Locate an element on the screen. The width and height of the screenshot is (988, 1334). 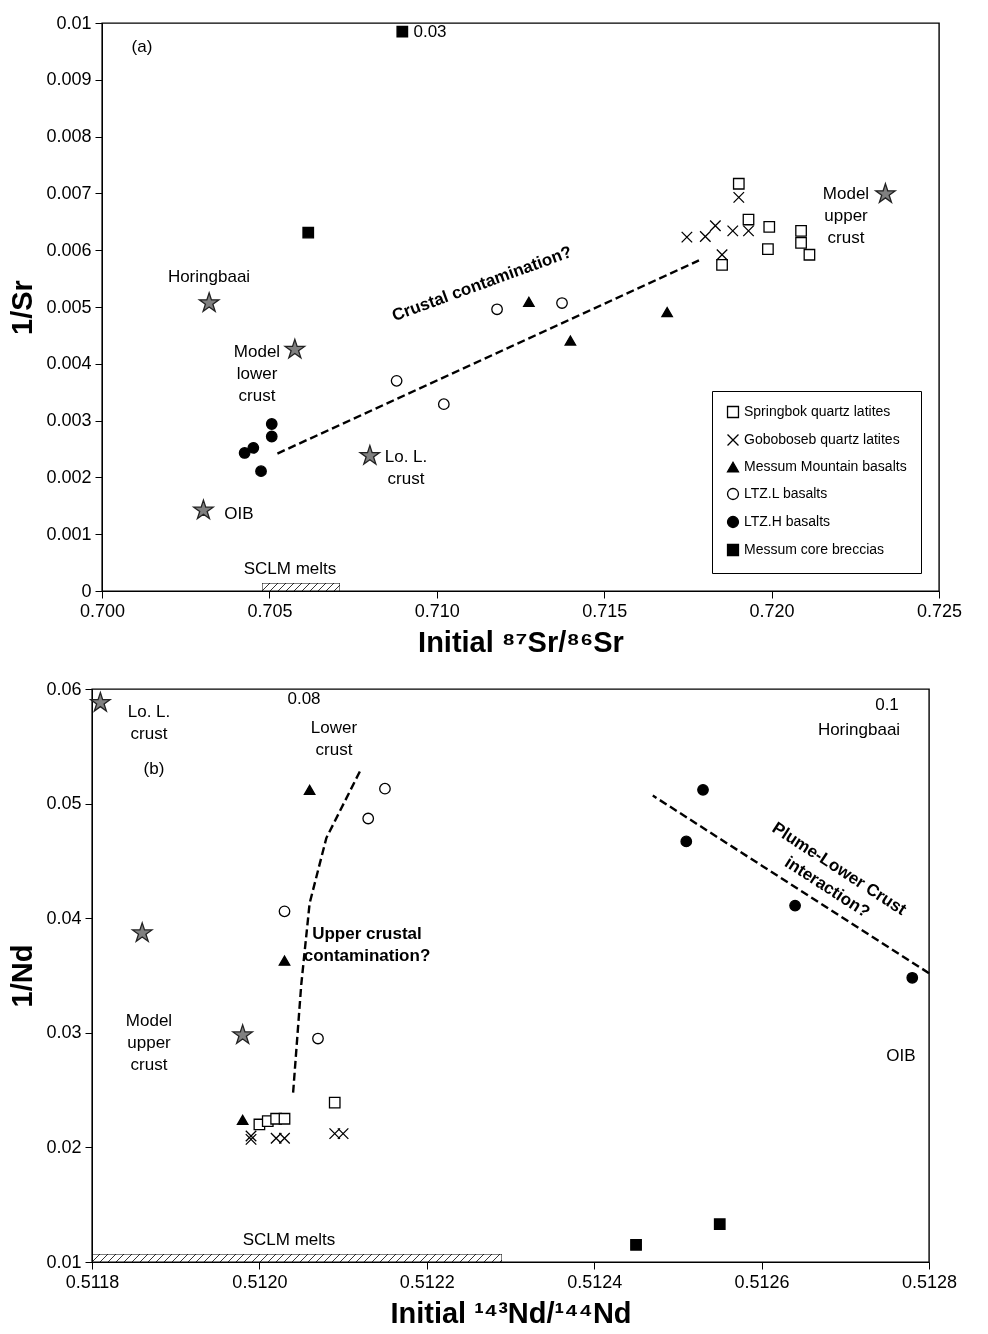
x-tick-label: 0.720 is located at coordinates (772, 610).